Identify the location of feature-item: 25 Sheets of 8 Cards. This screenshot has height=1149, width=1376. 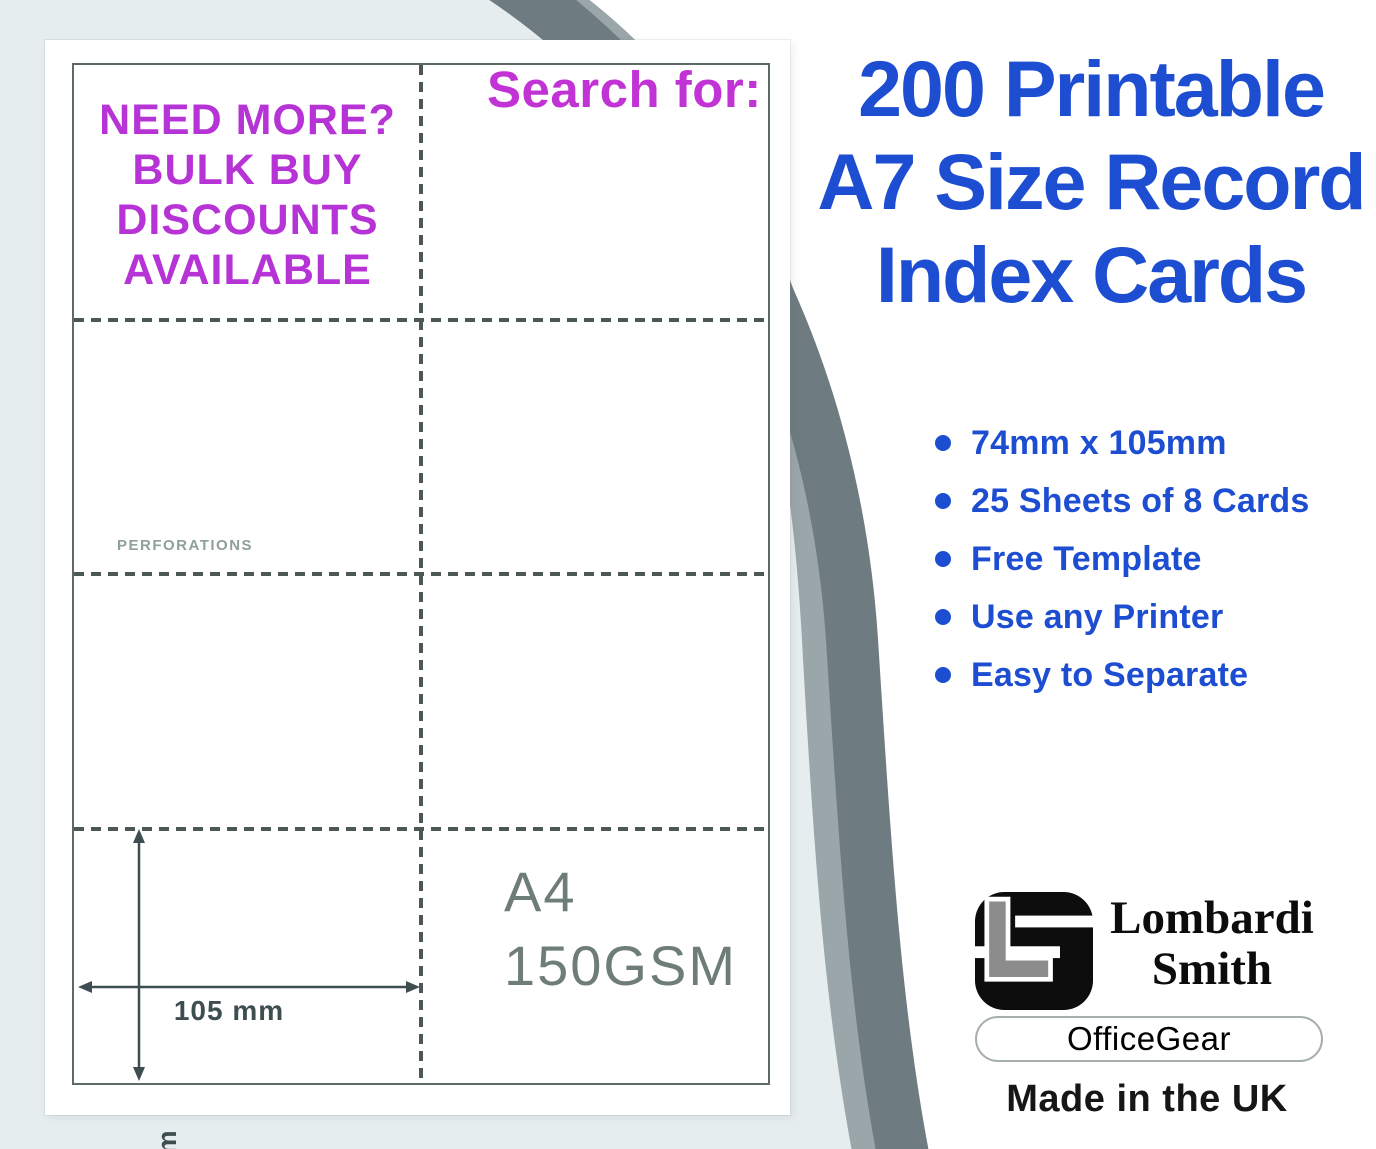
(1122, 501).